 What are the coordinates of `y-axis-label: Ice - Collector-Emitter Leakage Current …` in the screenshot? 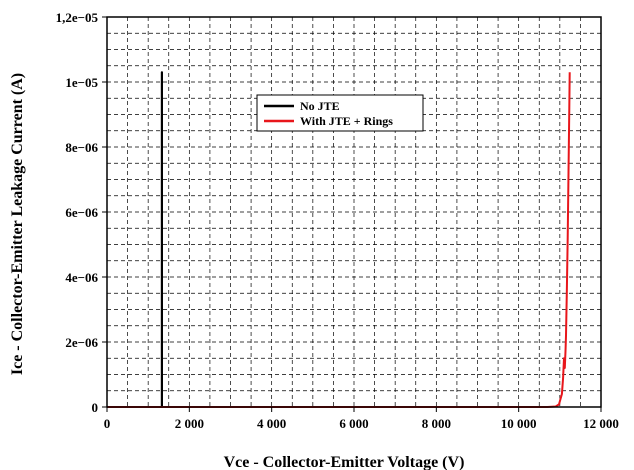 It's located at (17, 224).